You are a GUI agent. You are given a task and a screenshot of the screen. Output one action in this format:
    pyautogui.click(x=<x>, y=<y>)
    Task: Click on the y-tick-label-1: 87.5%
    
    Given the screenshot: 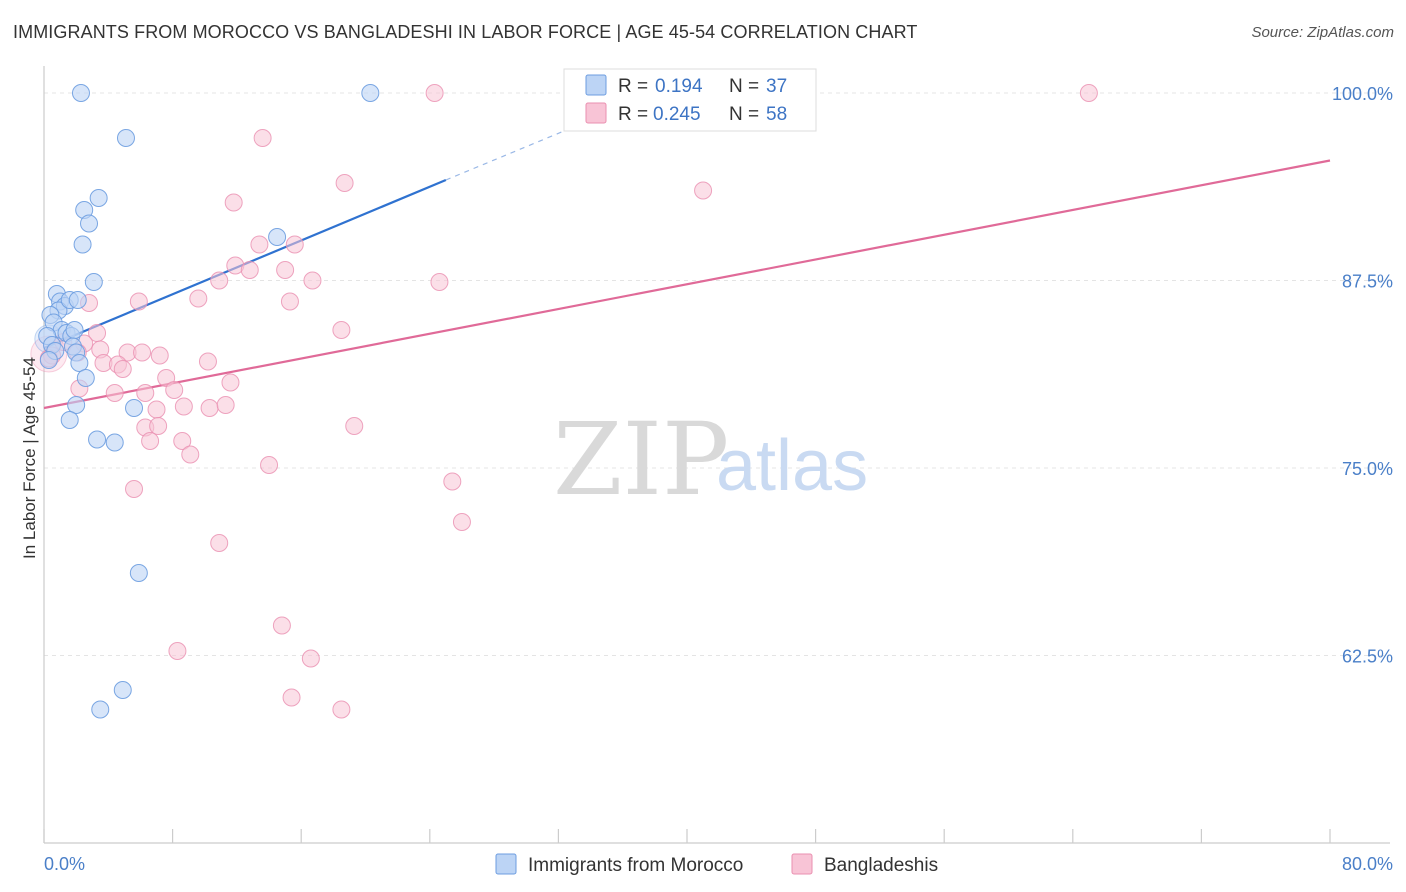 What is the action you would take?
    pyautogui.click(x=1367, y=282)
    